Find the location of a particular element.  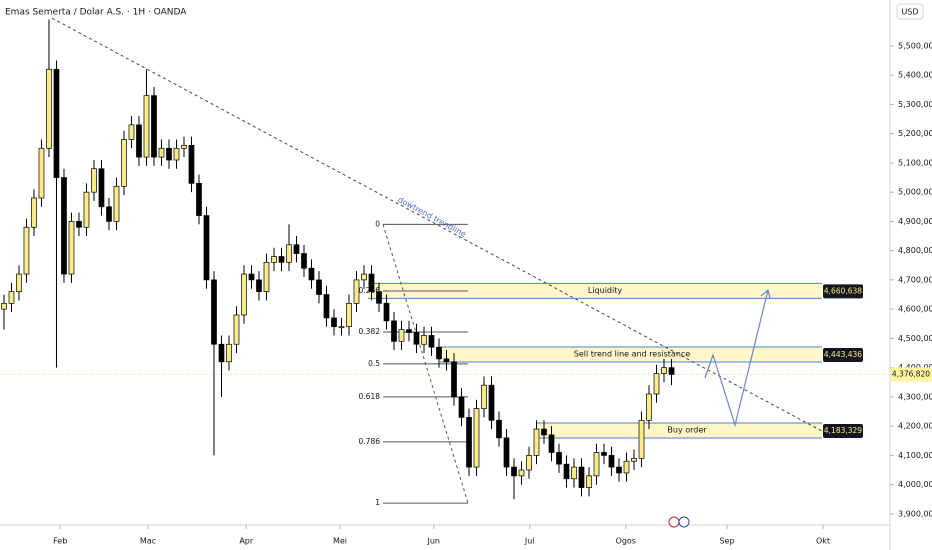

x-tick-label: Mac is located at coordinates (148, 541).